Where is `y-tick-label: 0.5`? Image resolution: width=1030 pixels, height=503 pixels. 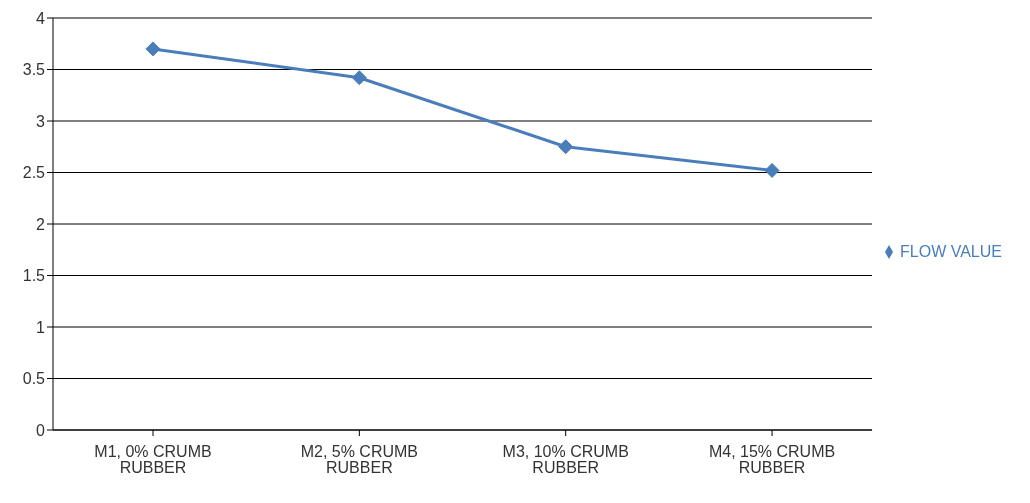 y-tick-label: 0.5 is located at coordinates (34, 379).